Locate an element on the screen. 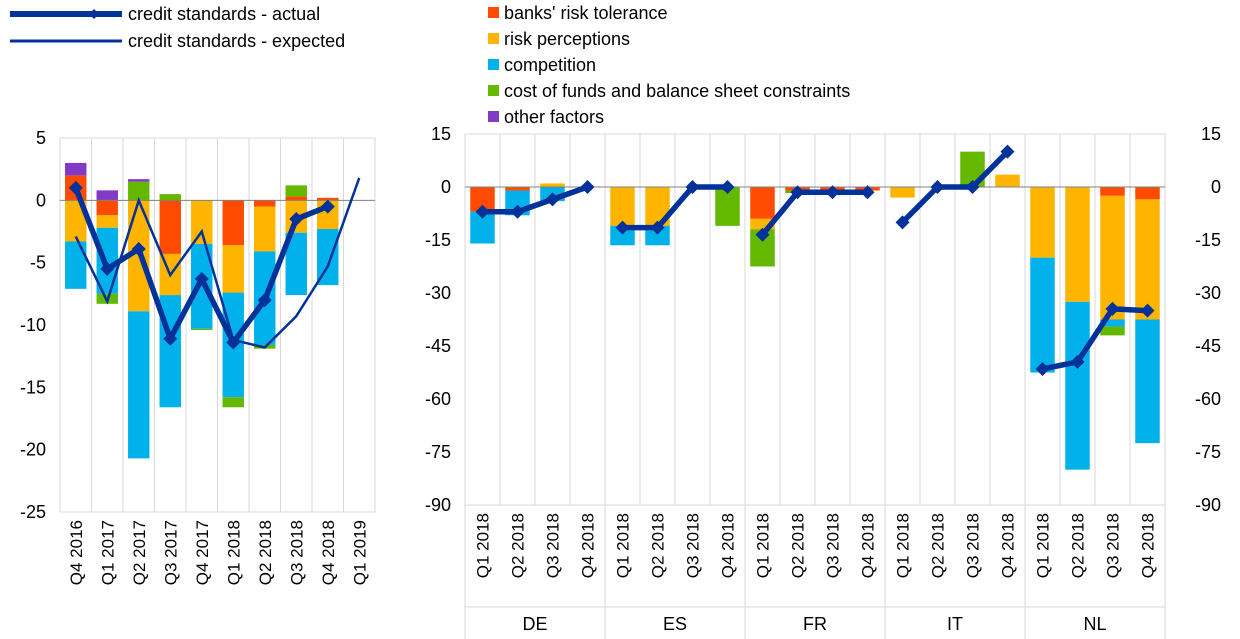 Image resolution: width=1240 pixels, height=639 pixels. right-y-tick-label-right: -60 is located at coordinates (1208, 399).